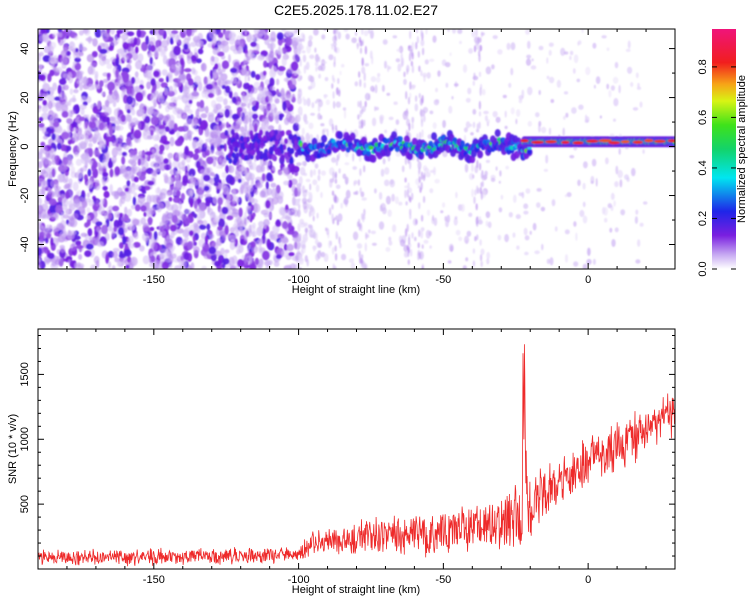 This screenshot has width=750, height=600. I want to click on spectrogram-x-tick-label: -50, so click(443, 280).